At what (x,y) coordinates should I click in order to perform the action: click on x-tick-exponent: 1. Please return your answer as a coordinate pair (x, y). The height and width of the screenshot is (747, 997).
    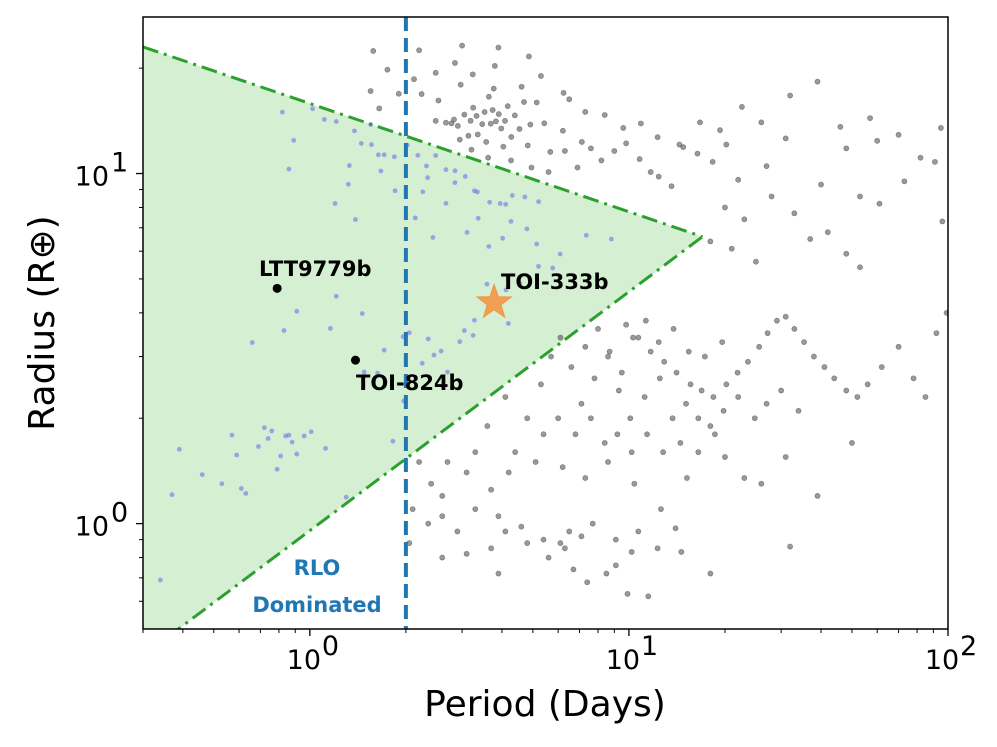
    Looking at the image, I should click on (649, 646).